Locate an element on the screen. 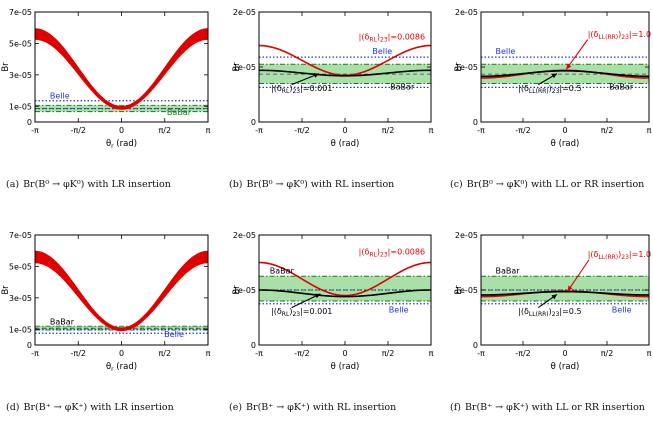 The image size is (653, 426). annotation-arrow is located at coordinates (306, 301).